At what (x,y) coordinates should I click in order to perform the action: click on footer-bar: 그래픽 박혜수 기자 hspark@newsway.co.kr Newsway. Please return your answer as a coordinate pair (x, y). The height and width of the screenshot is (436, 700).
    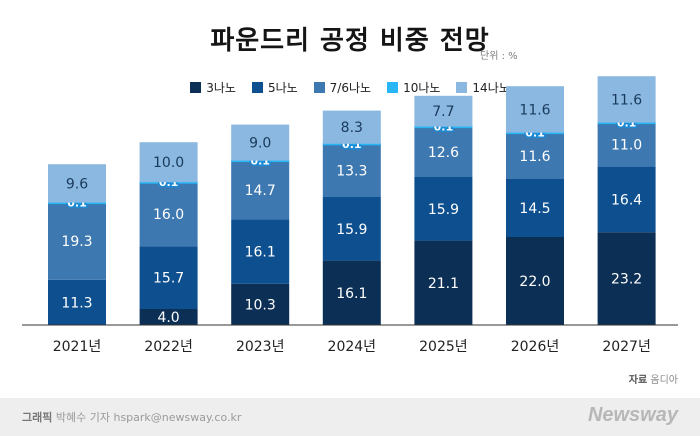
    Looking at the image, I should click on (350, 417).